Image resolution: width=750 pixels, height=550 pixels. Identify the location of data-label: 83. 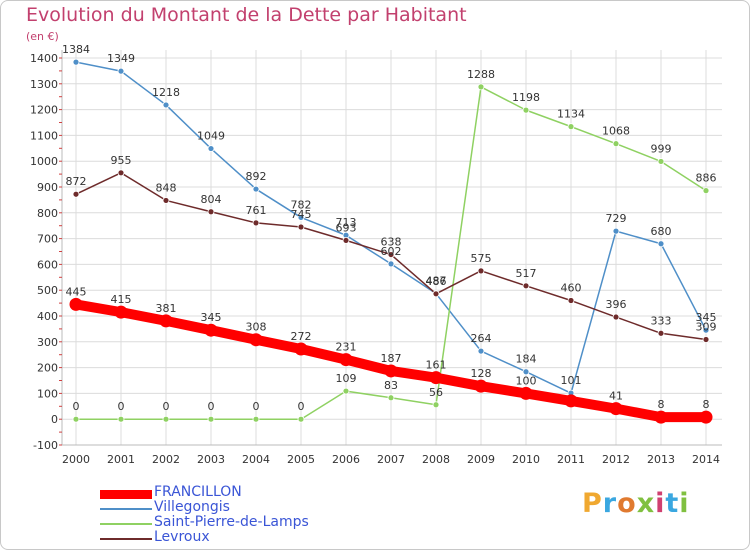
(391, 385).